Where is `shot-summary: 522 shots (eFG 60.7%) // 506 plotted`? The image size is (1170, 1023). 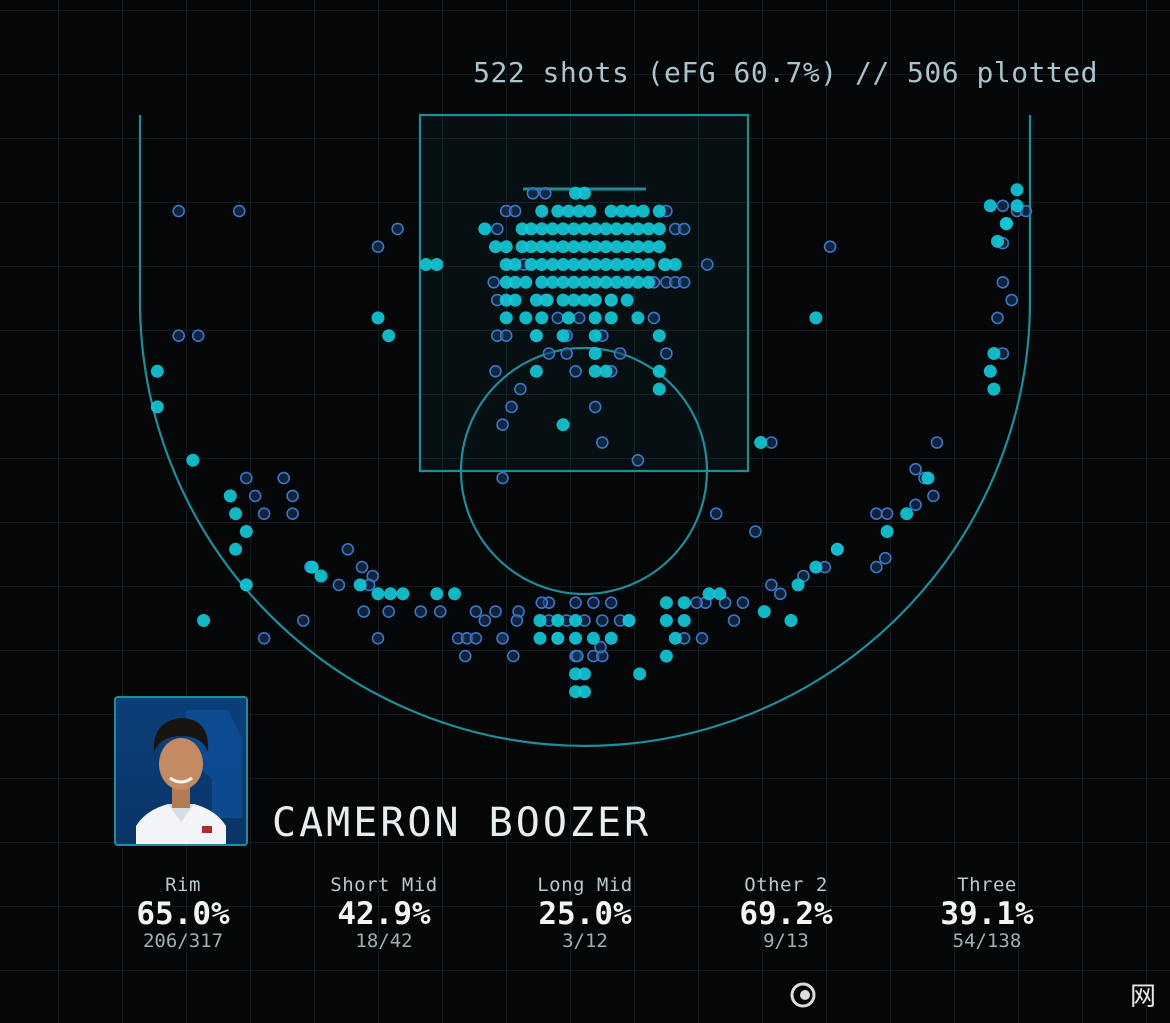 shot-summary: 522 shots (eFG 60.7%) // 506 plotted is located at coordinates (785, 72).